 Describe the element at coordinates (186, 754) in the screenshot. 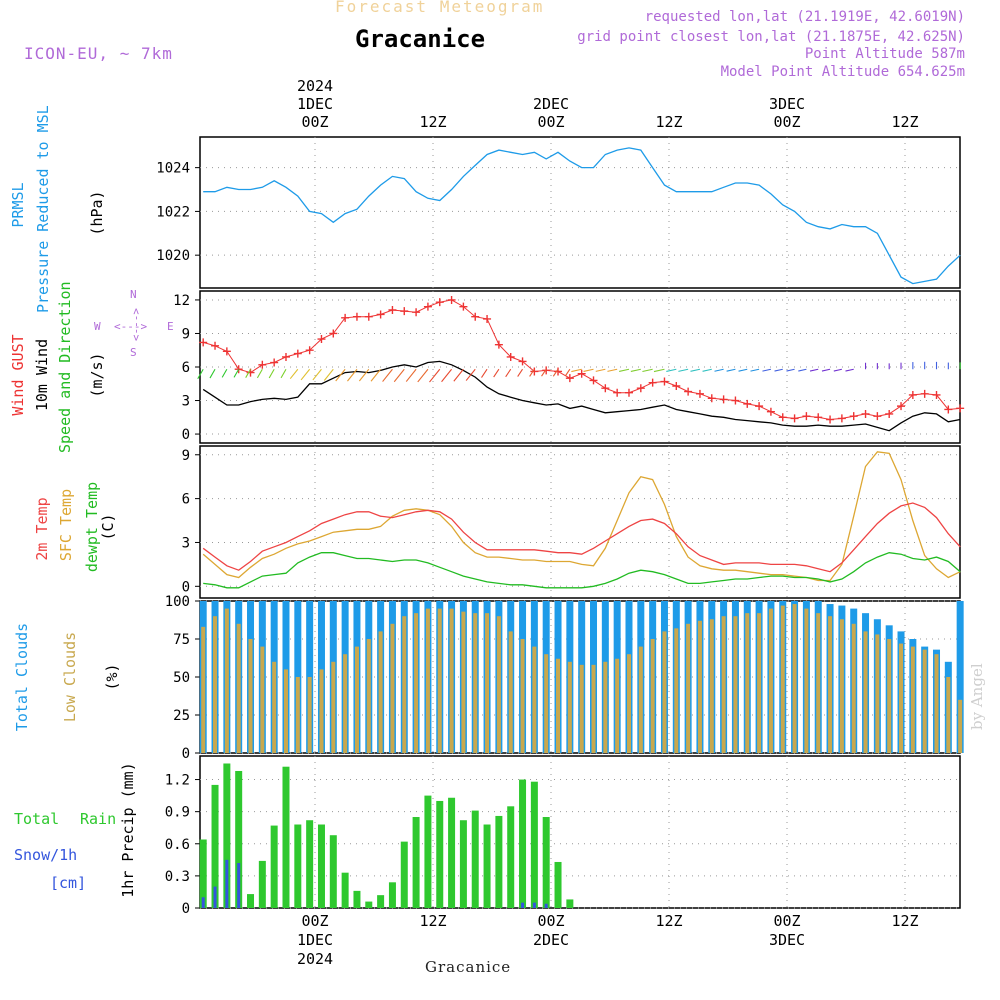

I see `ytick-label-clouds-0: 0` at that location.